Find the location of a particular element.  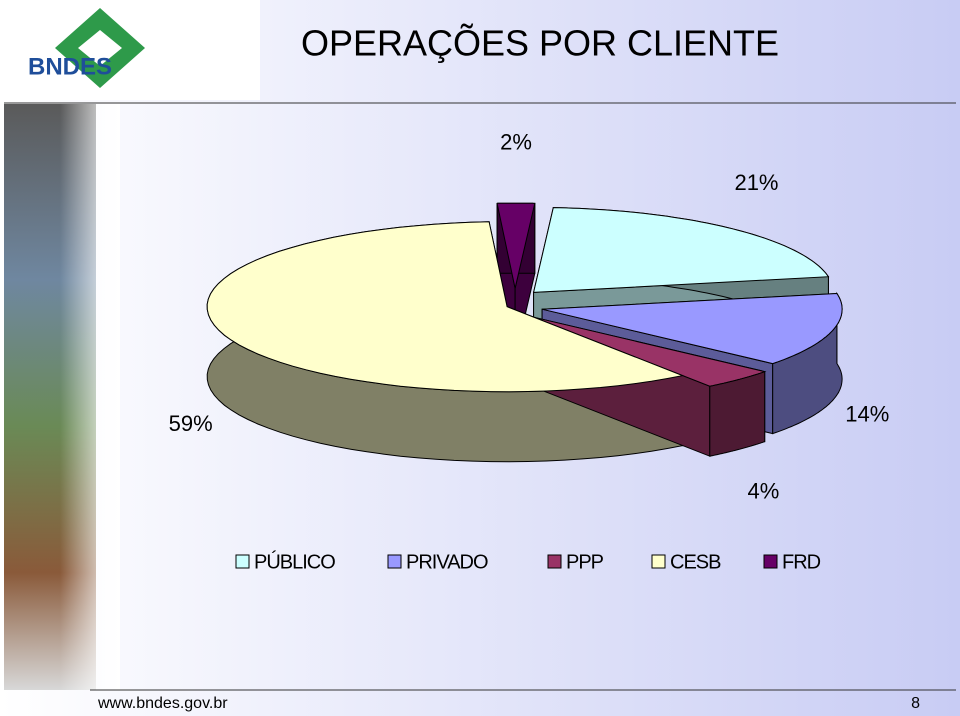

data-label: 2% is located at coordinates (516, 142).